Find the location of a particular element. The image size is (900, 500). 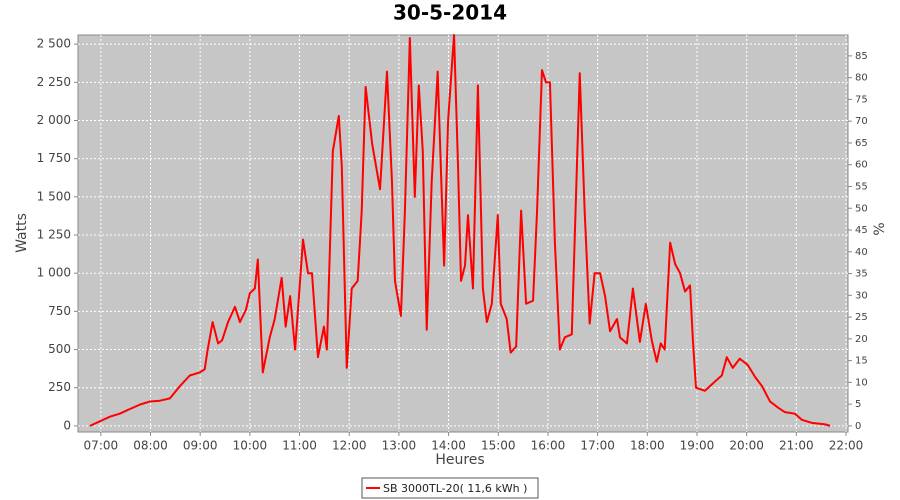

y2-axis-label: % is located at coordinates (880, 228).